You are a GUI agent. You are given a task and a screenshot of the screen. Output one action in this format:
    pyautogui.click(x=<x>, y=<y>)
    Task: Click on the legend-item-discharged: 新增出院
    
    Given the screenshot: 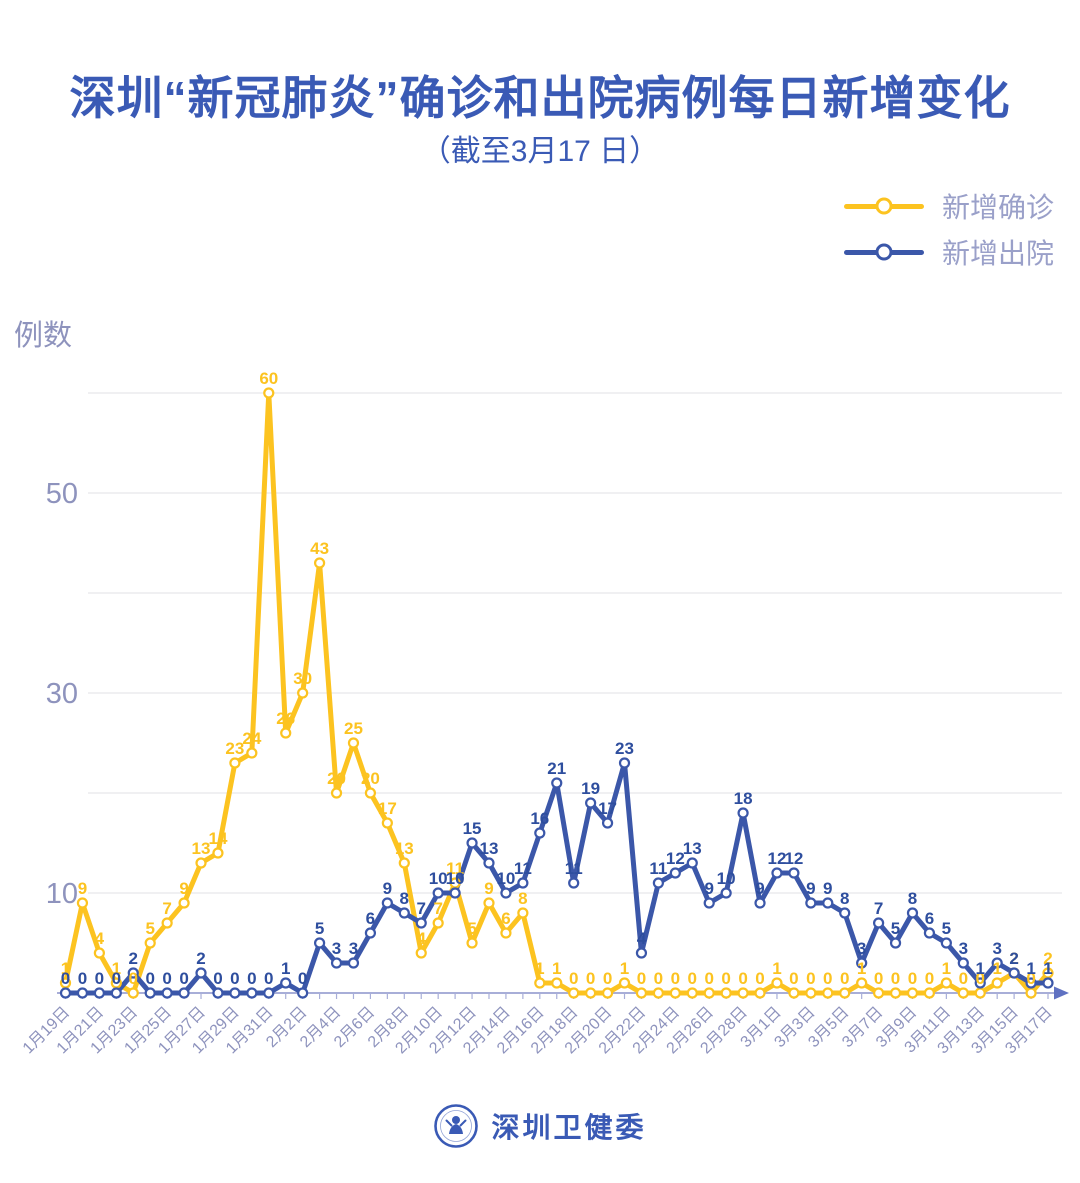 What is the action you would take?
    pyautogui.click(x=951, y=252)
    